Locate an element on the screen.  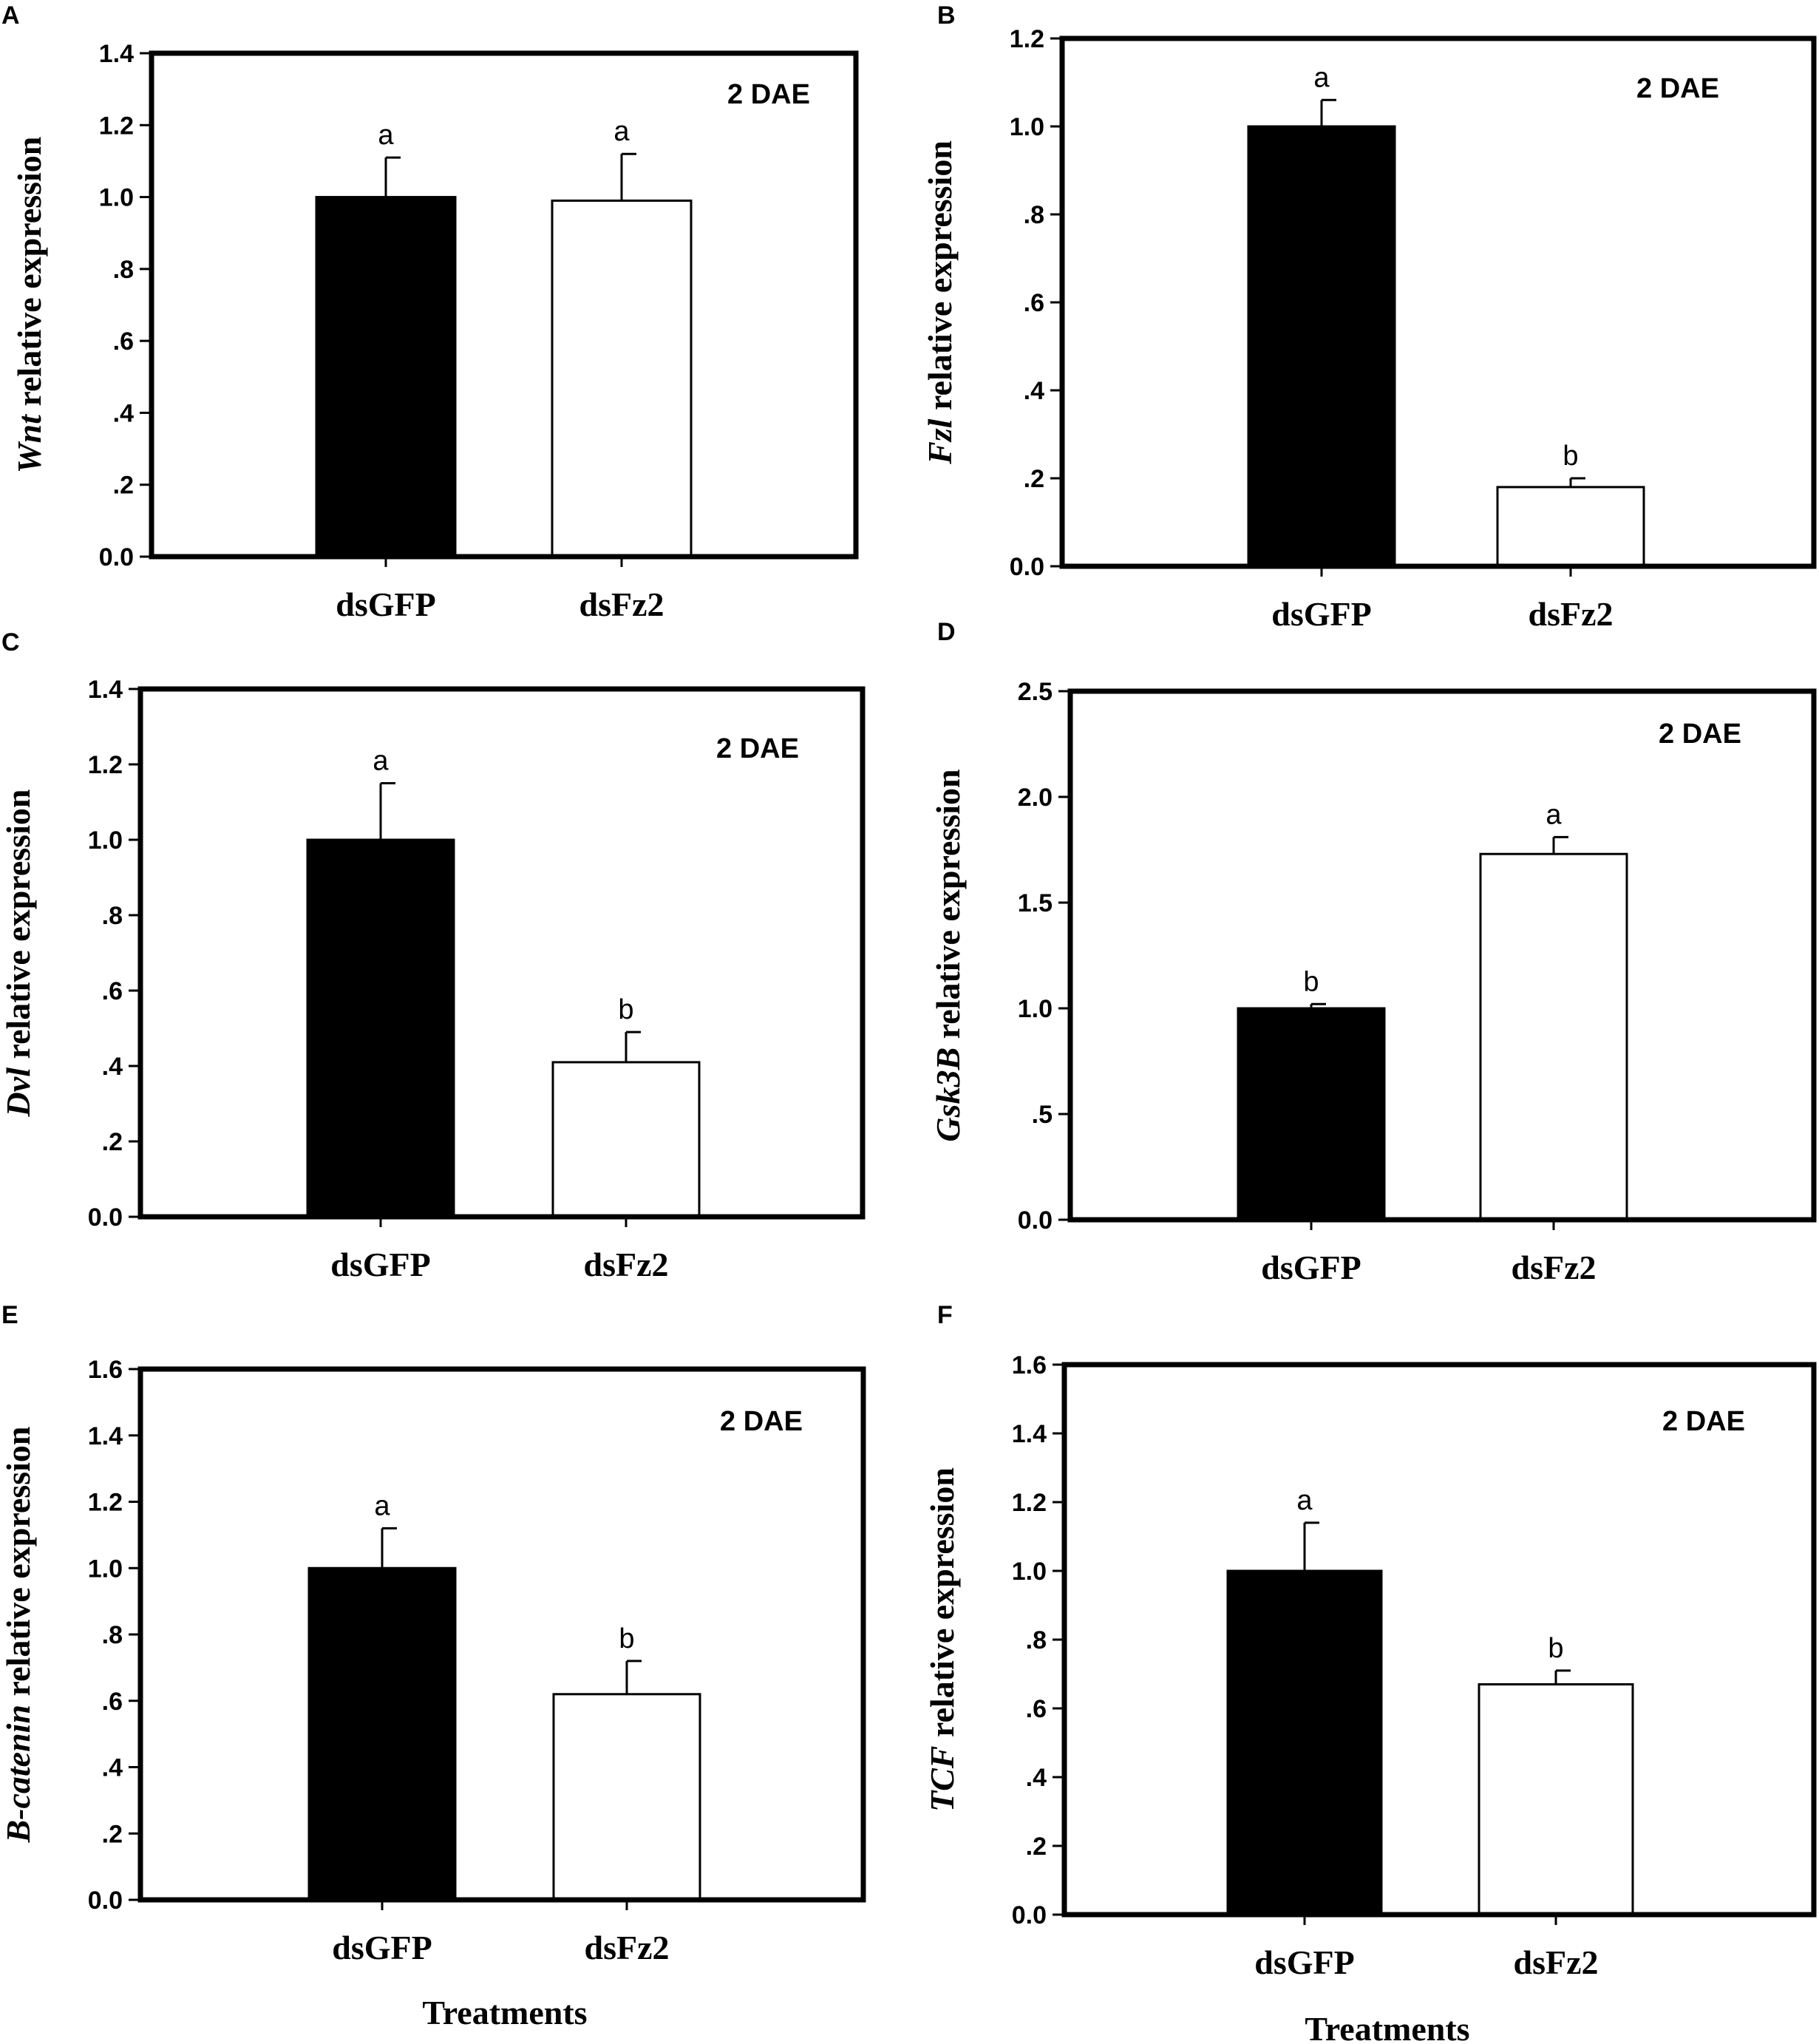
y-tick-label: 1.6 is located at coordinates (1029, 1365).